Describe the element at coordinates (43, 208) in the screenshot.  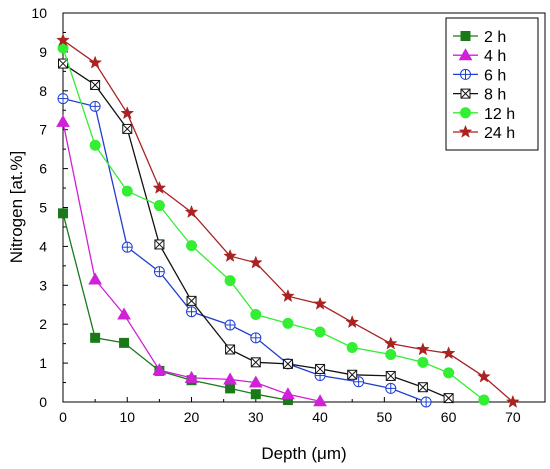
I see `y-tick-label: 5` at that location.